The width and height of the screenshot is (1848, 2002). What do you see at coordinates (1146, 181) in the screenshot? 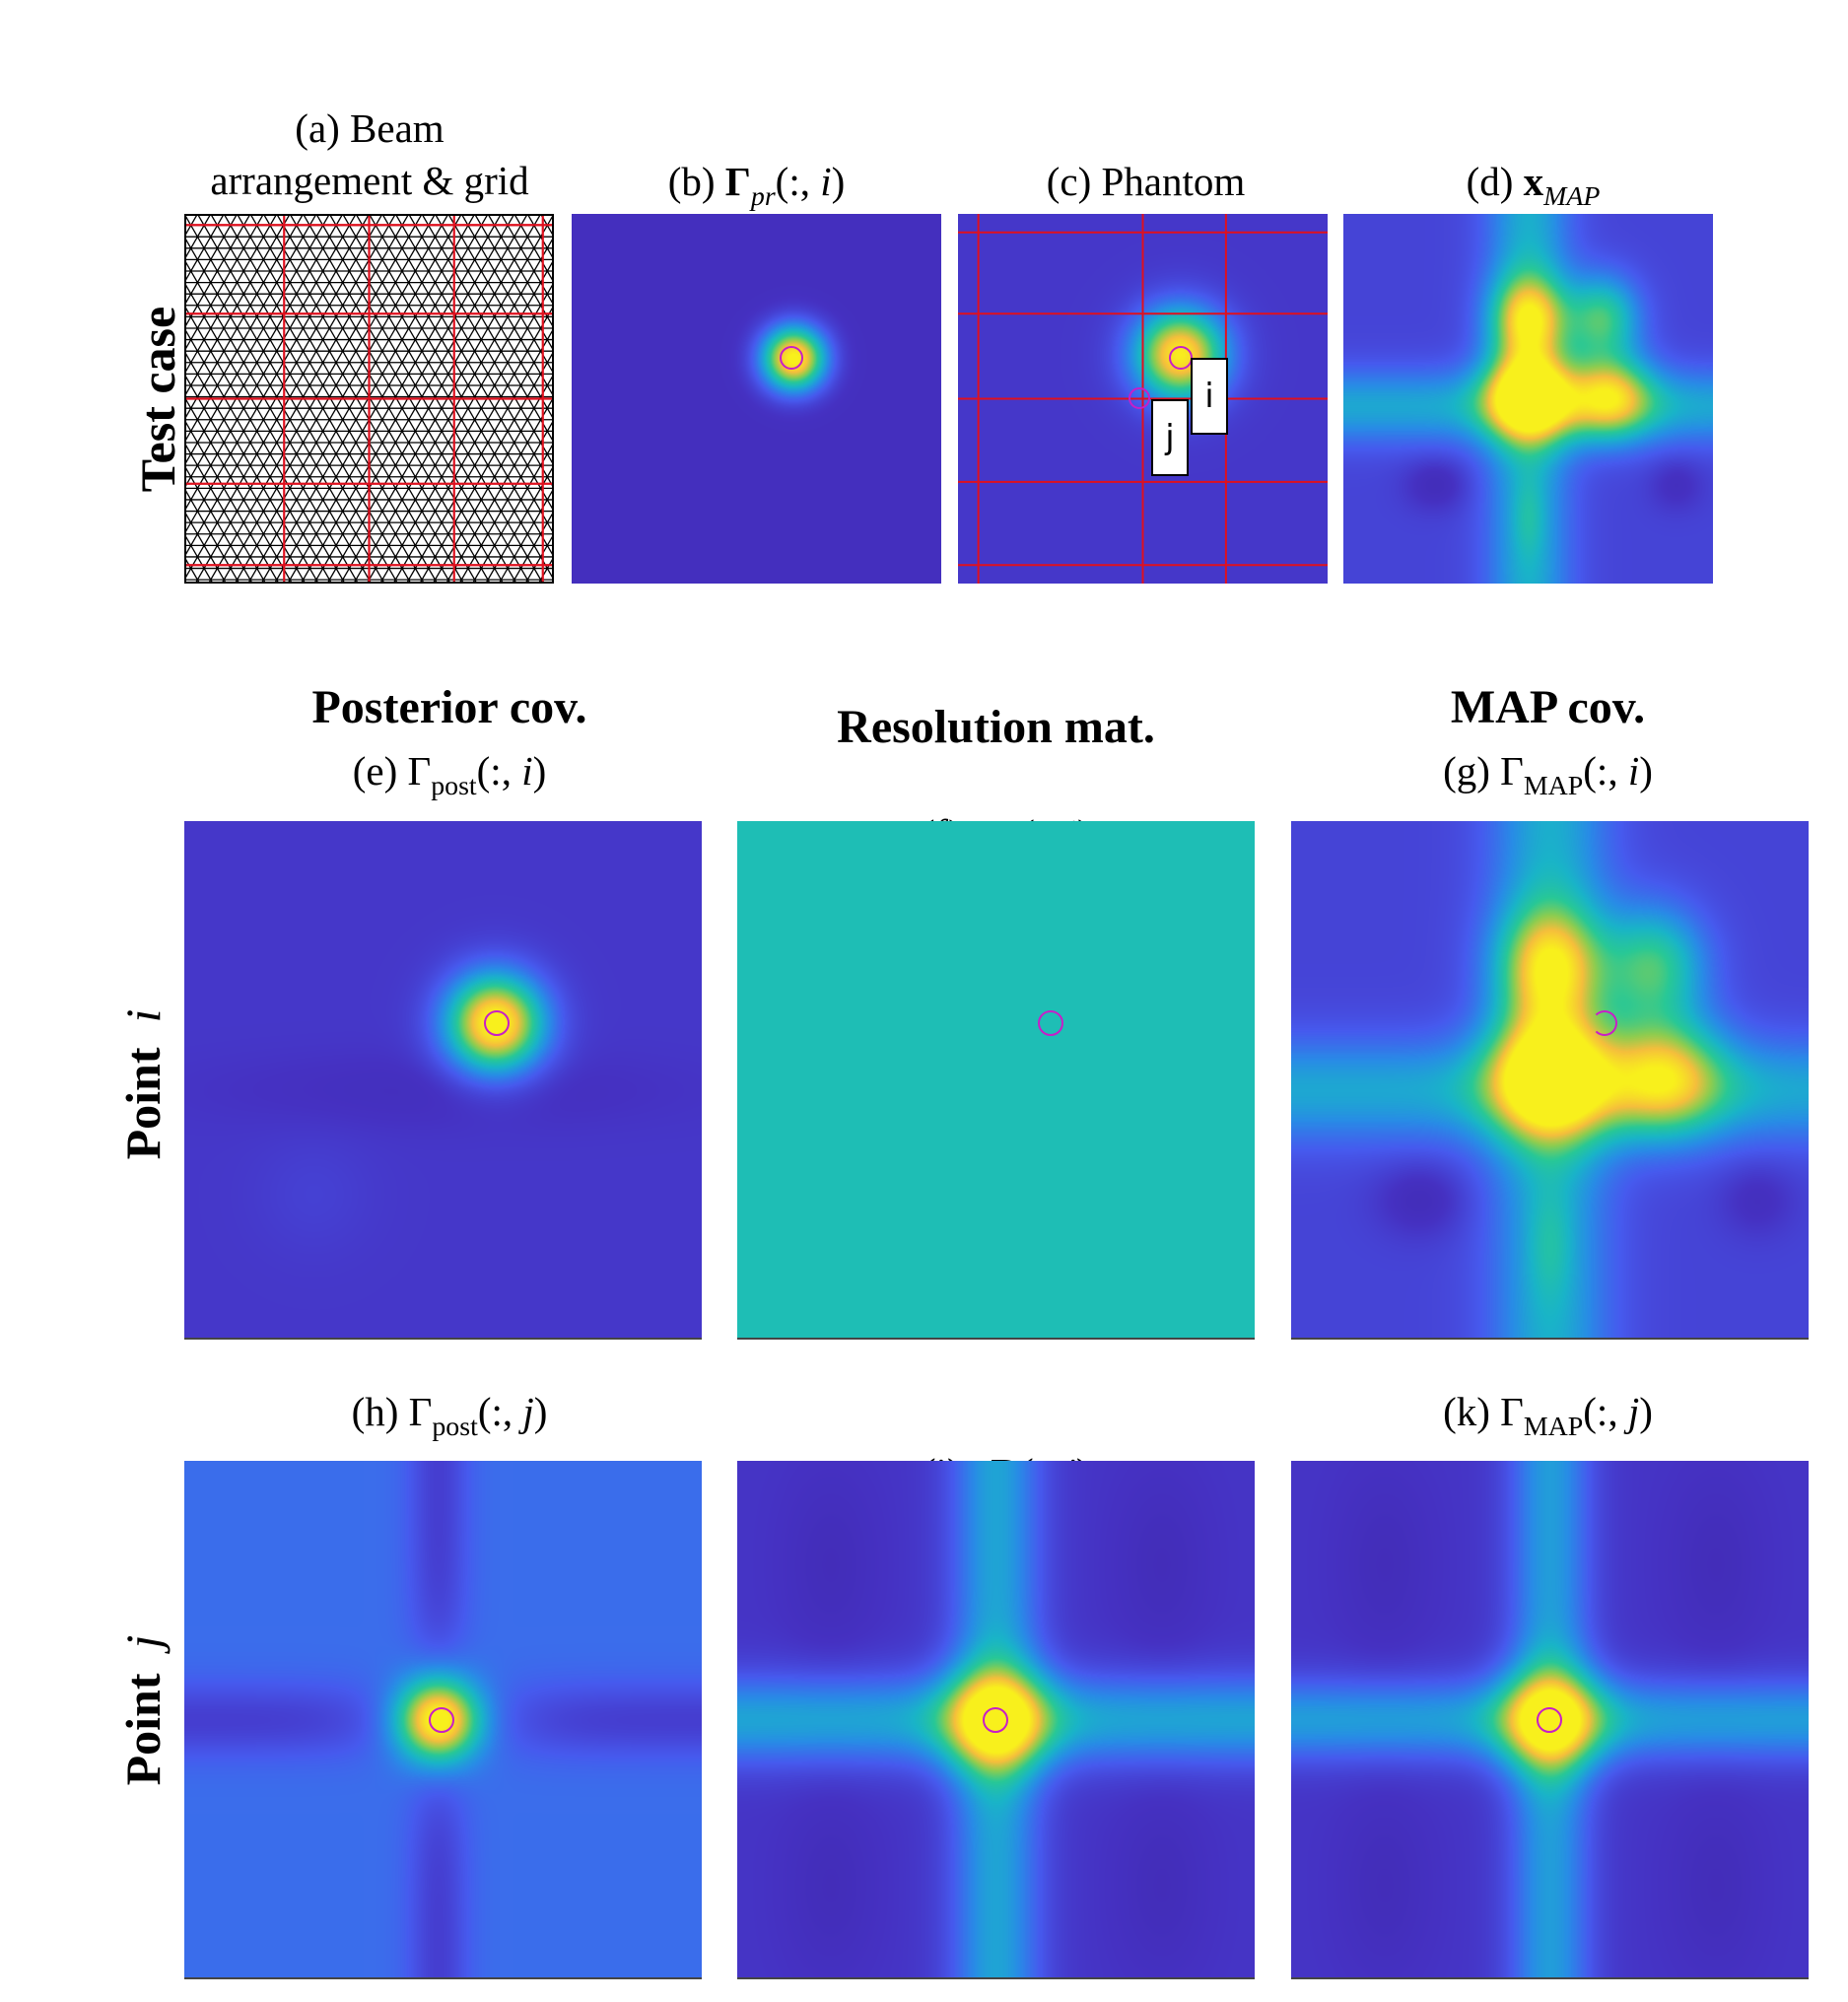
I see `panel-c-title: (c) Phantom` at bounding box center [1146, 181].